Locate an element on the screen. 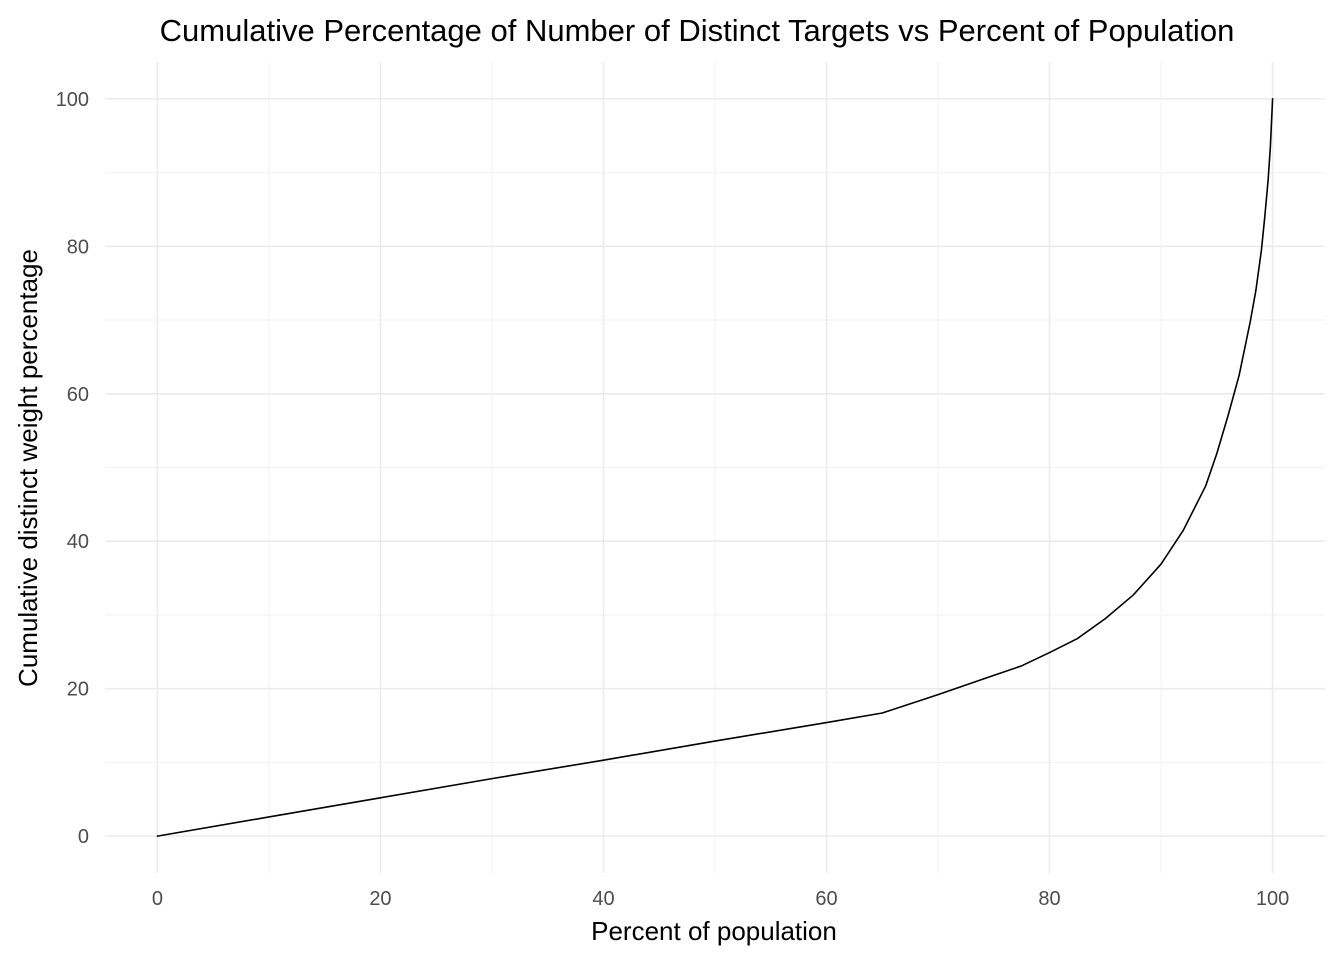 Image resolution: width=1344 pixels, height=960 pixels. x-tick-label: 20 is located at coordinates (380, 899).